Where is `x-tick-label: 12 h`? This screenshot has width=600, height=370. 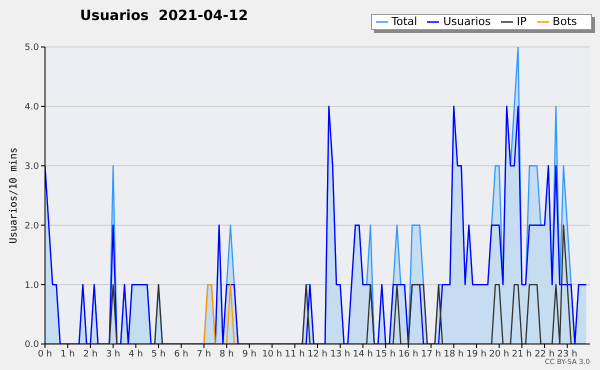
x-tick-label: 12 h is located at coordinates (317, 354).